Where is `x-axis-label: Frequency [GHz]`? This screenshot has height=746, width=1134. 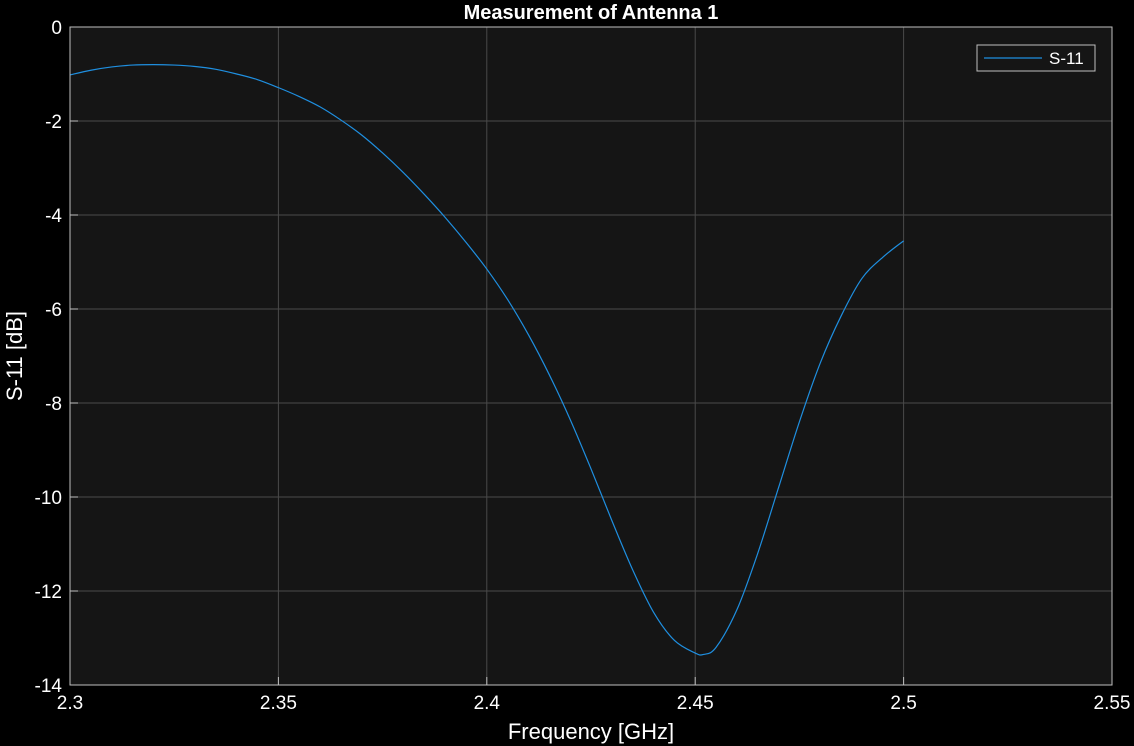 x-axis-label: Frequency [GHz] is located at coordinates (591, 731).